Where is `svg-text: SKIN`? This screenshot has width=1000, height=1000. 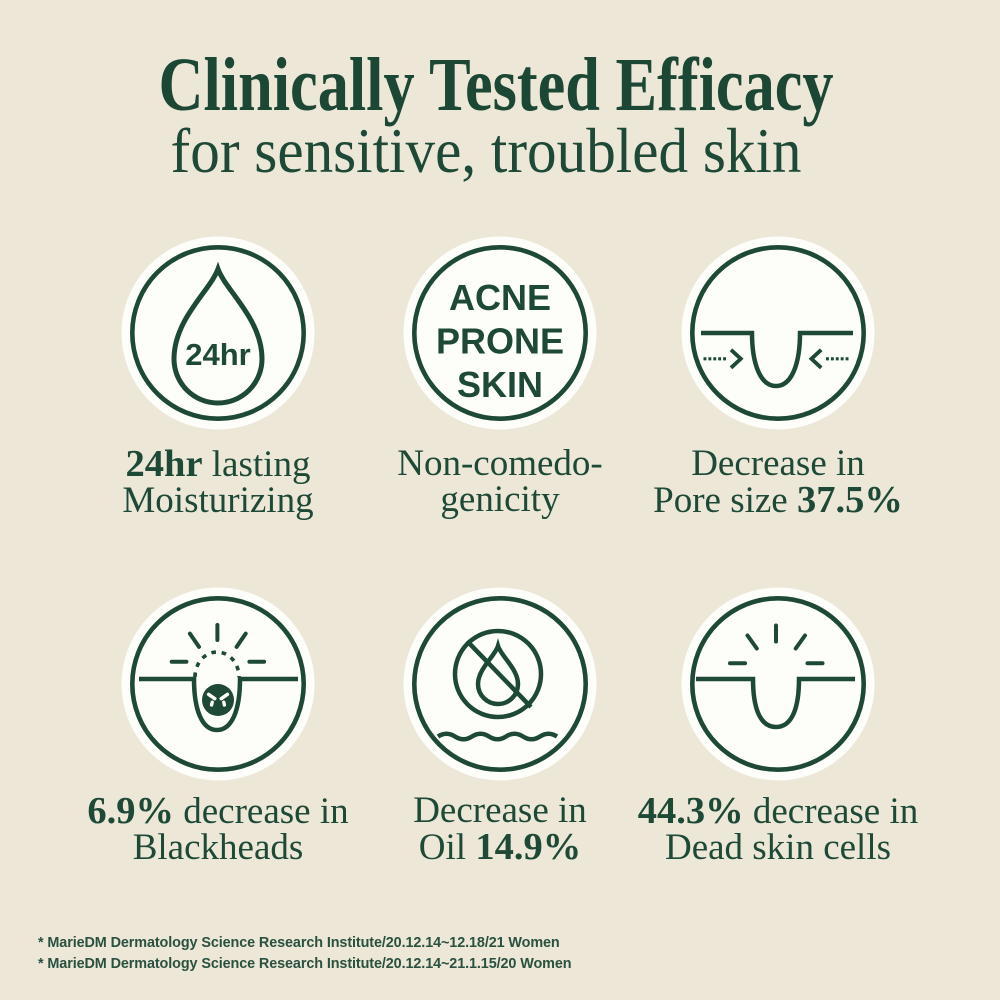 svg-text: SKIN is located at coordinates (500, 384).